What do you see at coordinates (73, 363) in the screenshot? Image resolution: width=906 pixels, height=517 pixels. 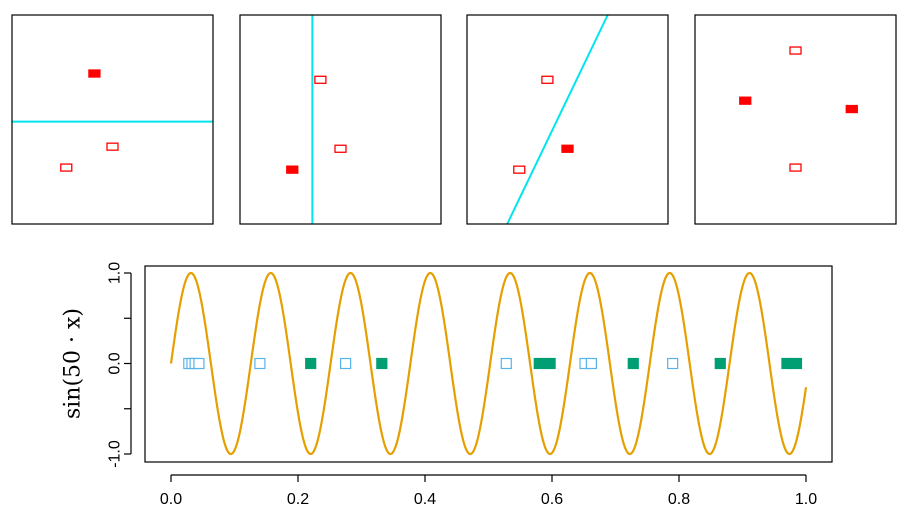 I see `y-axis-label: sin(50 · x)` at bounding box center [73, 363].